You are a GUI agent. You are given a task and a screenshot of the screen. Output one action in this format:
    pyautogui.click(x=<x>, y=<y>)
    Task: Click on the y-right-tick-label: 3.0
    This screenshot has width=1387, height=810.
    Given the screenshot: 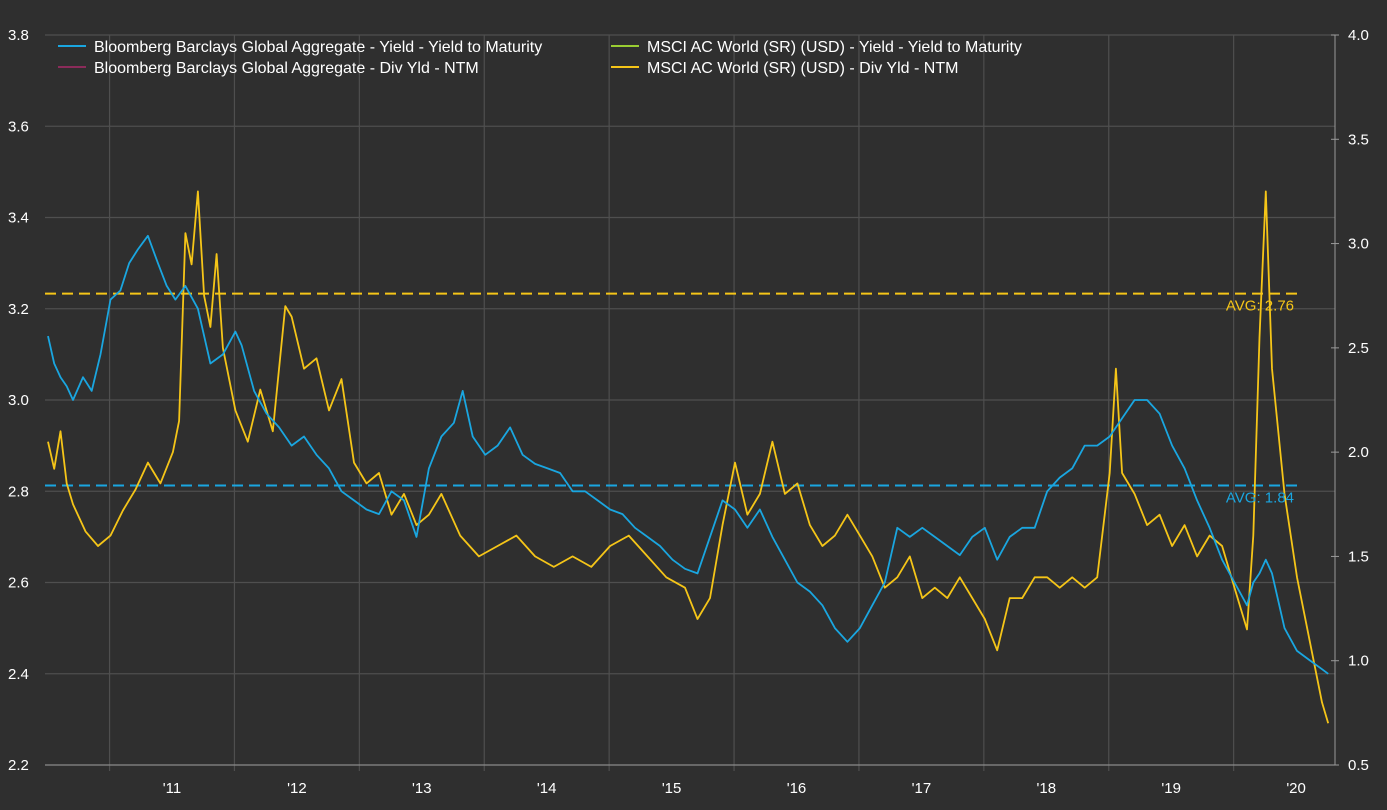 What is the action you would take?
    pyautogui.click(x=1358, y=244)
    